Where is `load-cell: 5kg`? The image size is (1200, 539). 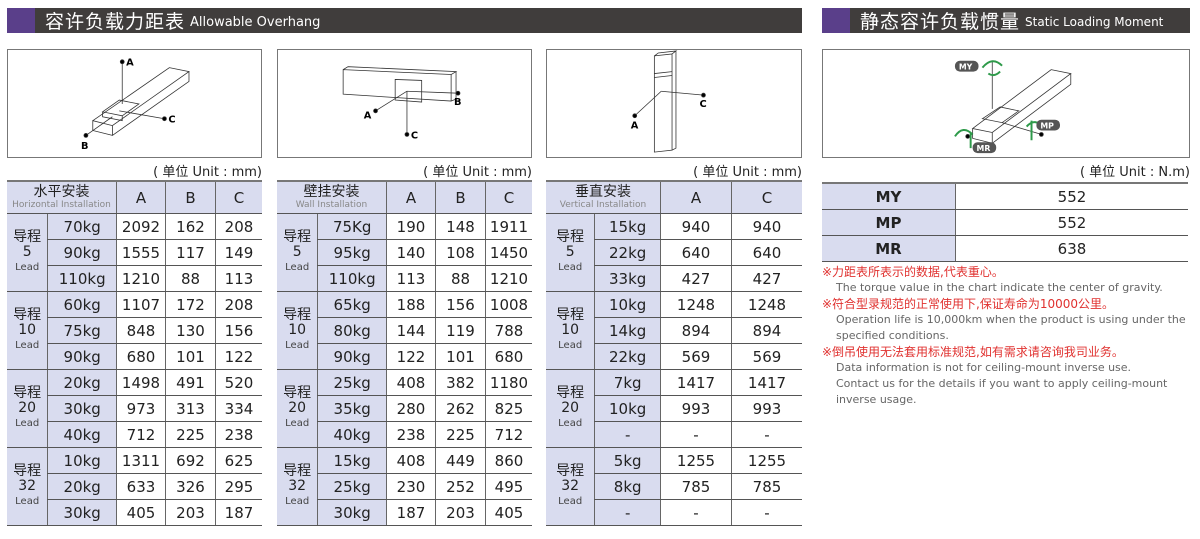 load-cell: 5kg is located at coordinates (627, 460).